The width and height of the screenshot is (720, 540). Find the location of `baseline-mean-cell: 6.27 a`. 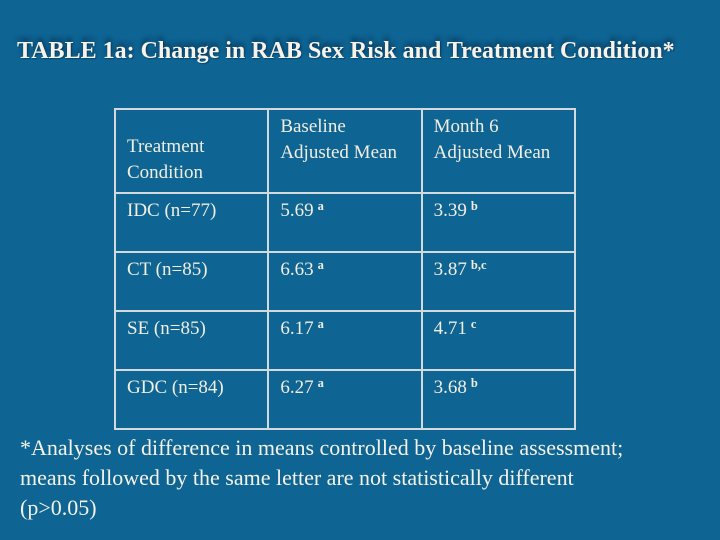

baseline-mean-cell: 6.27 a is located at coordinates (345, 399).